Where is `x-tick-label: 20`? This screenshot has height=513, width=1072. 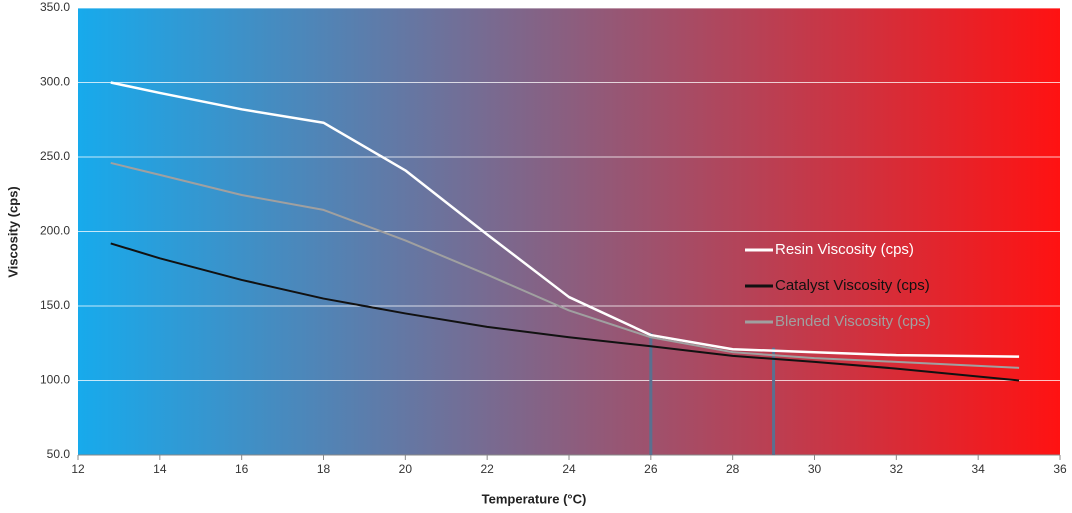 x-tick-label: 20 is located at coordinates (406, 469).